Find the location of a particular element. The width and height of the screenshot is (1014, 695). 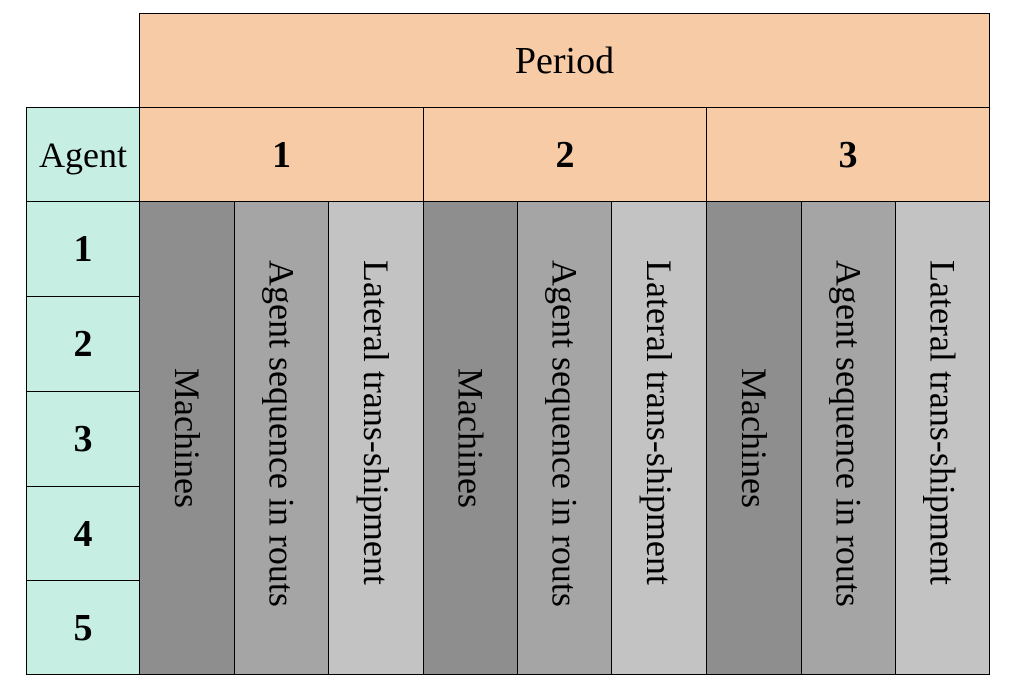

period-1-machines-column: Machines is located at coordinates (187, 438).